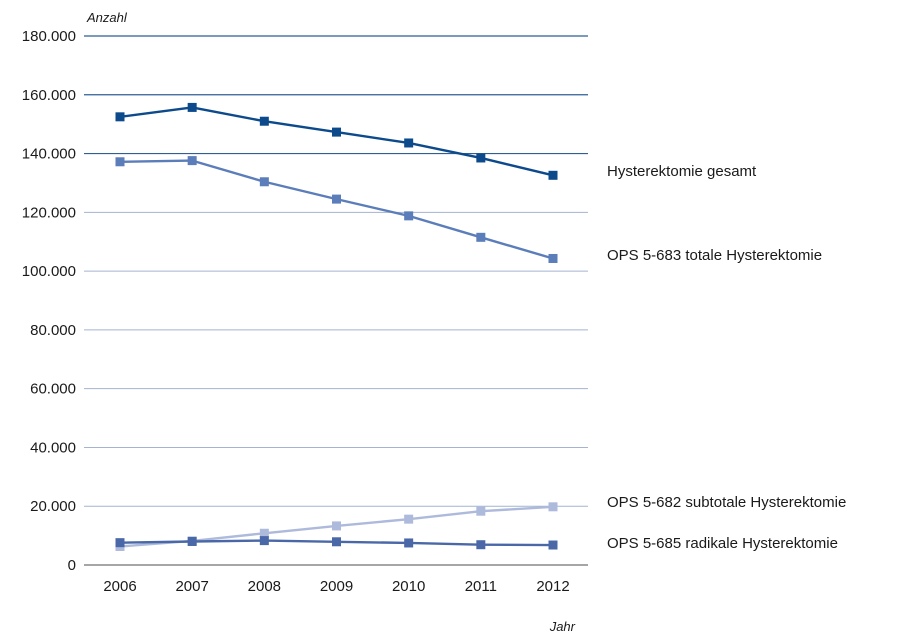 Image resolution: width=914 pixels, height=637 pixels. Describe the element at coordinates (119, 586) in the screenshot. I see `x-tick-label: 2006` at that location.